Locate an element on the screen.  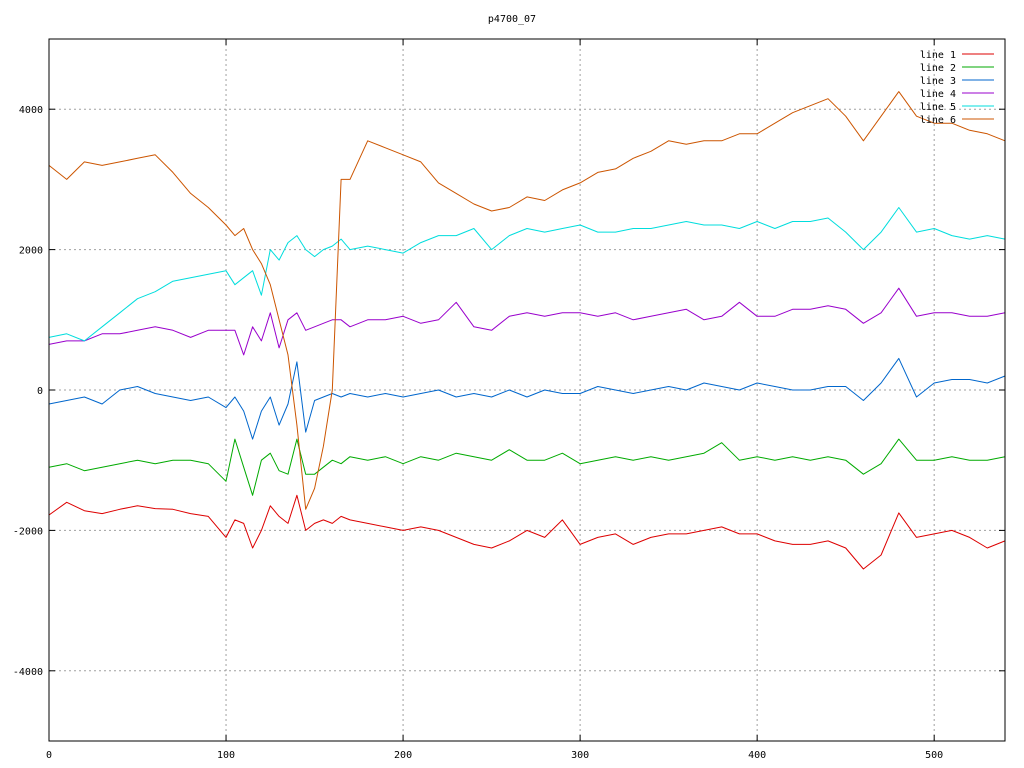
x-tick-label: 300 is located at coordinates (580, 755).